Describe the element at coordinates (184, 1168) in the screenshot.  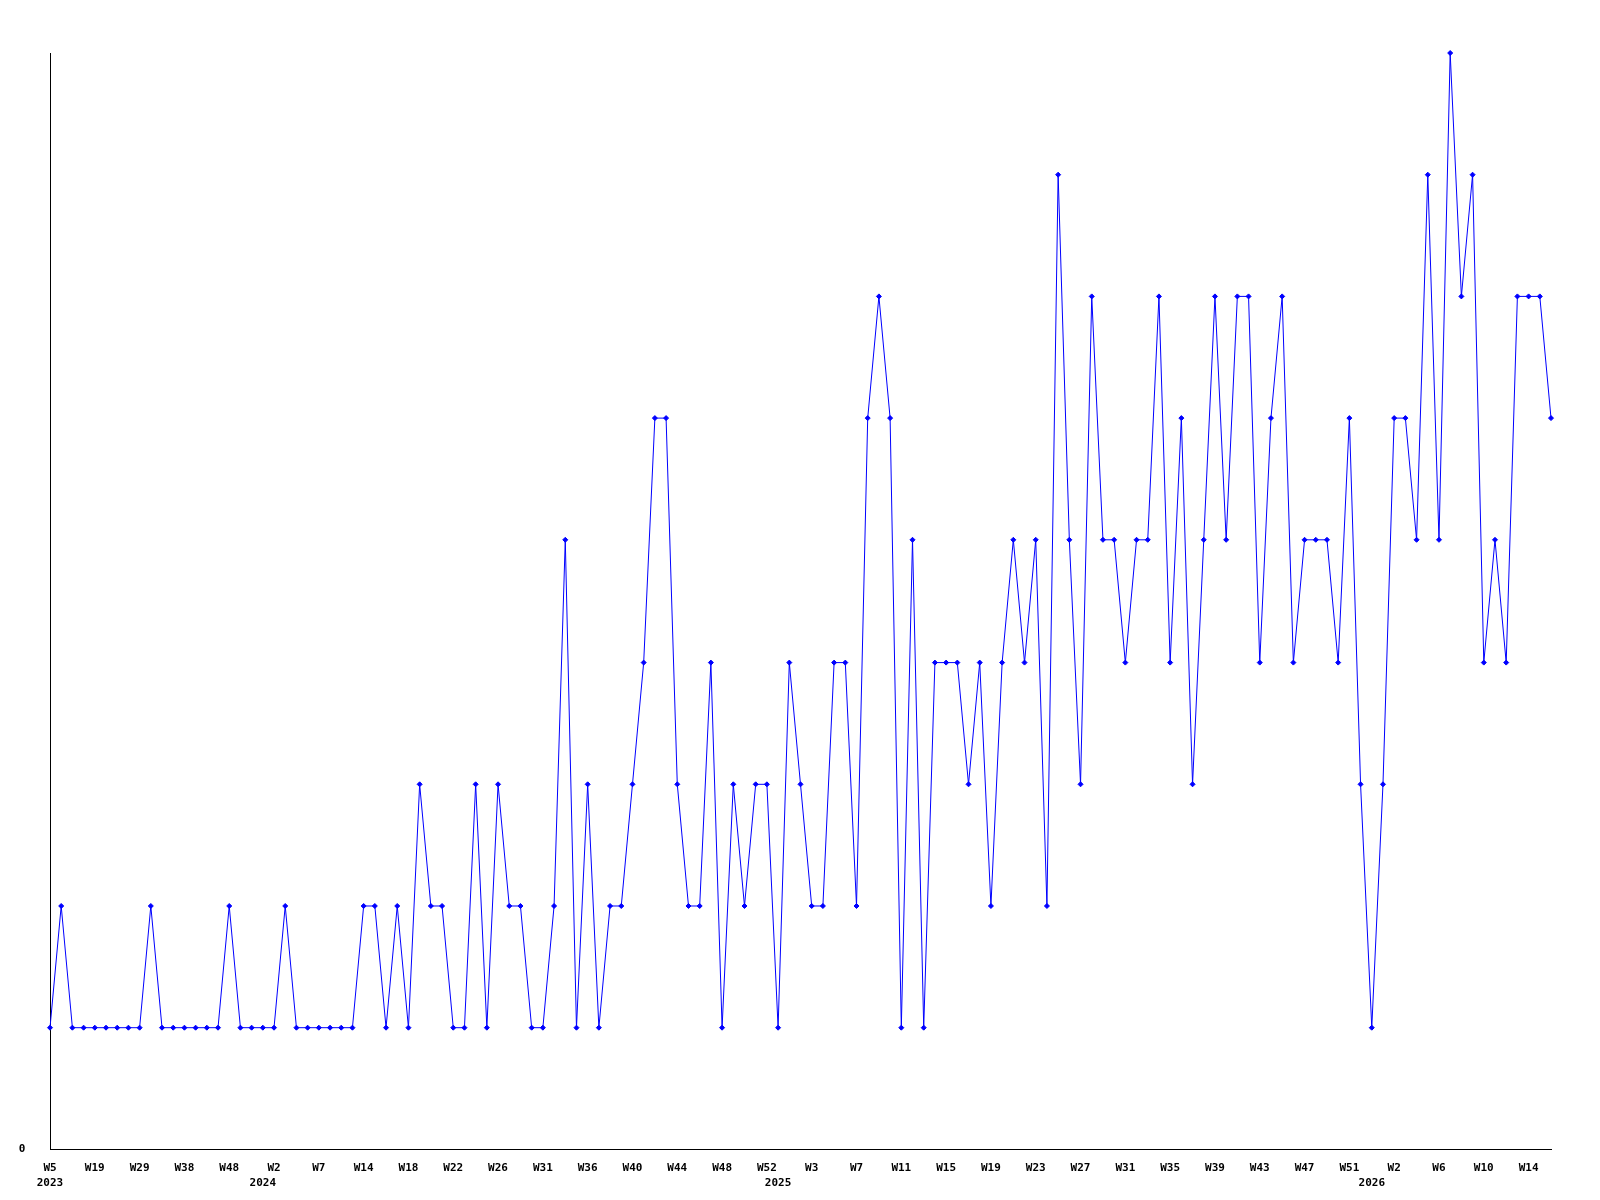
I see `x-tick-label: W38` at that location.